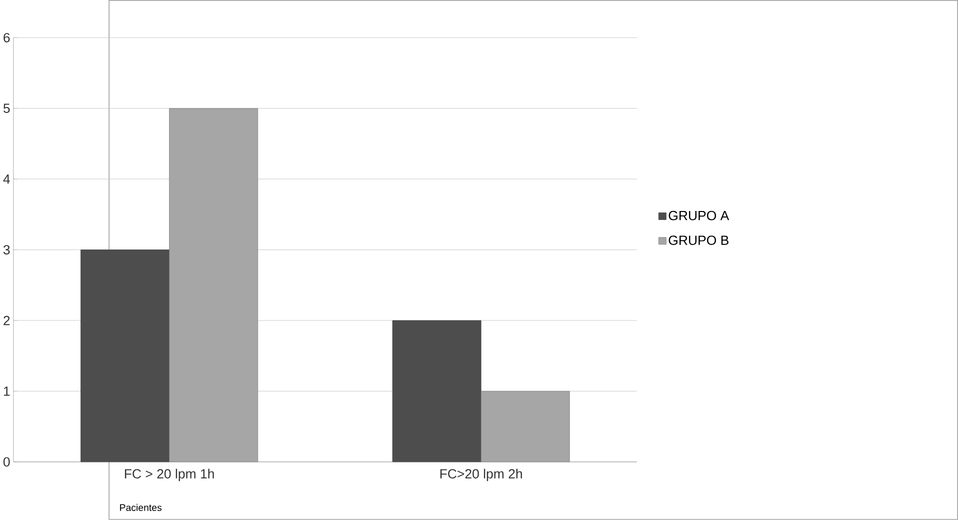 This screenshot has height=520, width=958. Describe the element at coordinates (7, 391) in the screenshot. I see `y-tick-label: 1` at that location.